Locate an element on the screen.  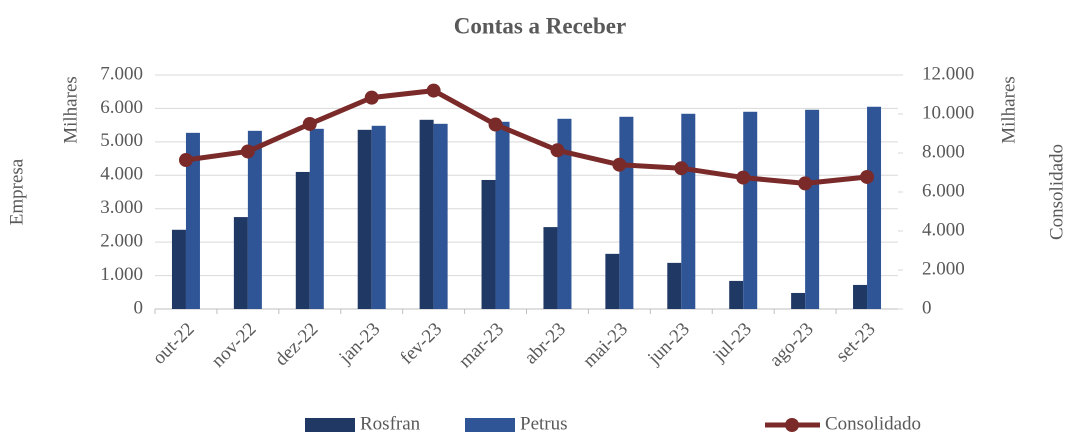
legend-label: Consolidado is located at coordinates (873, 423).